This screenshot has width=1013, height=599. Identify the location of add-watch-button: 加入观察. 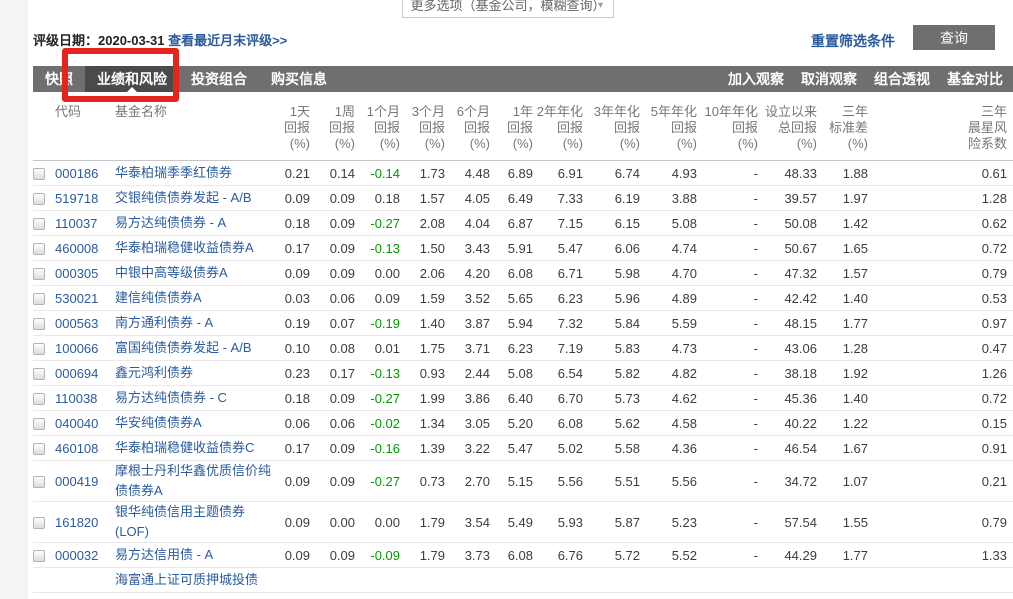
(756, 79).